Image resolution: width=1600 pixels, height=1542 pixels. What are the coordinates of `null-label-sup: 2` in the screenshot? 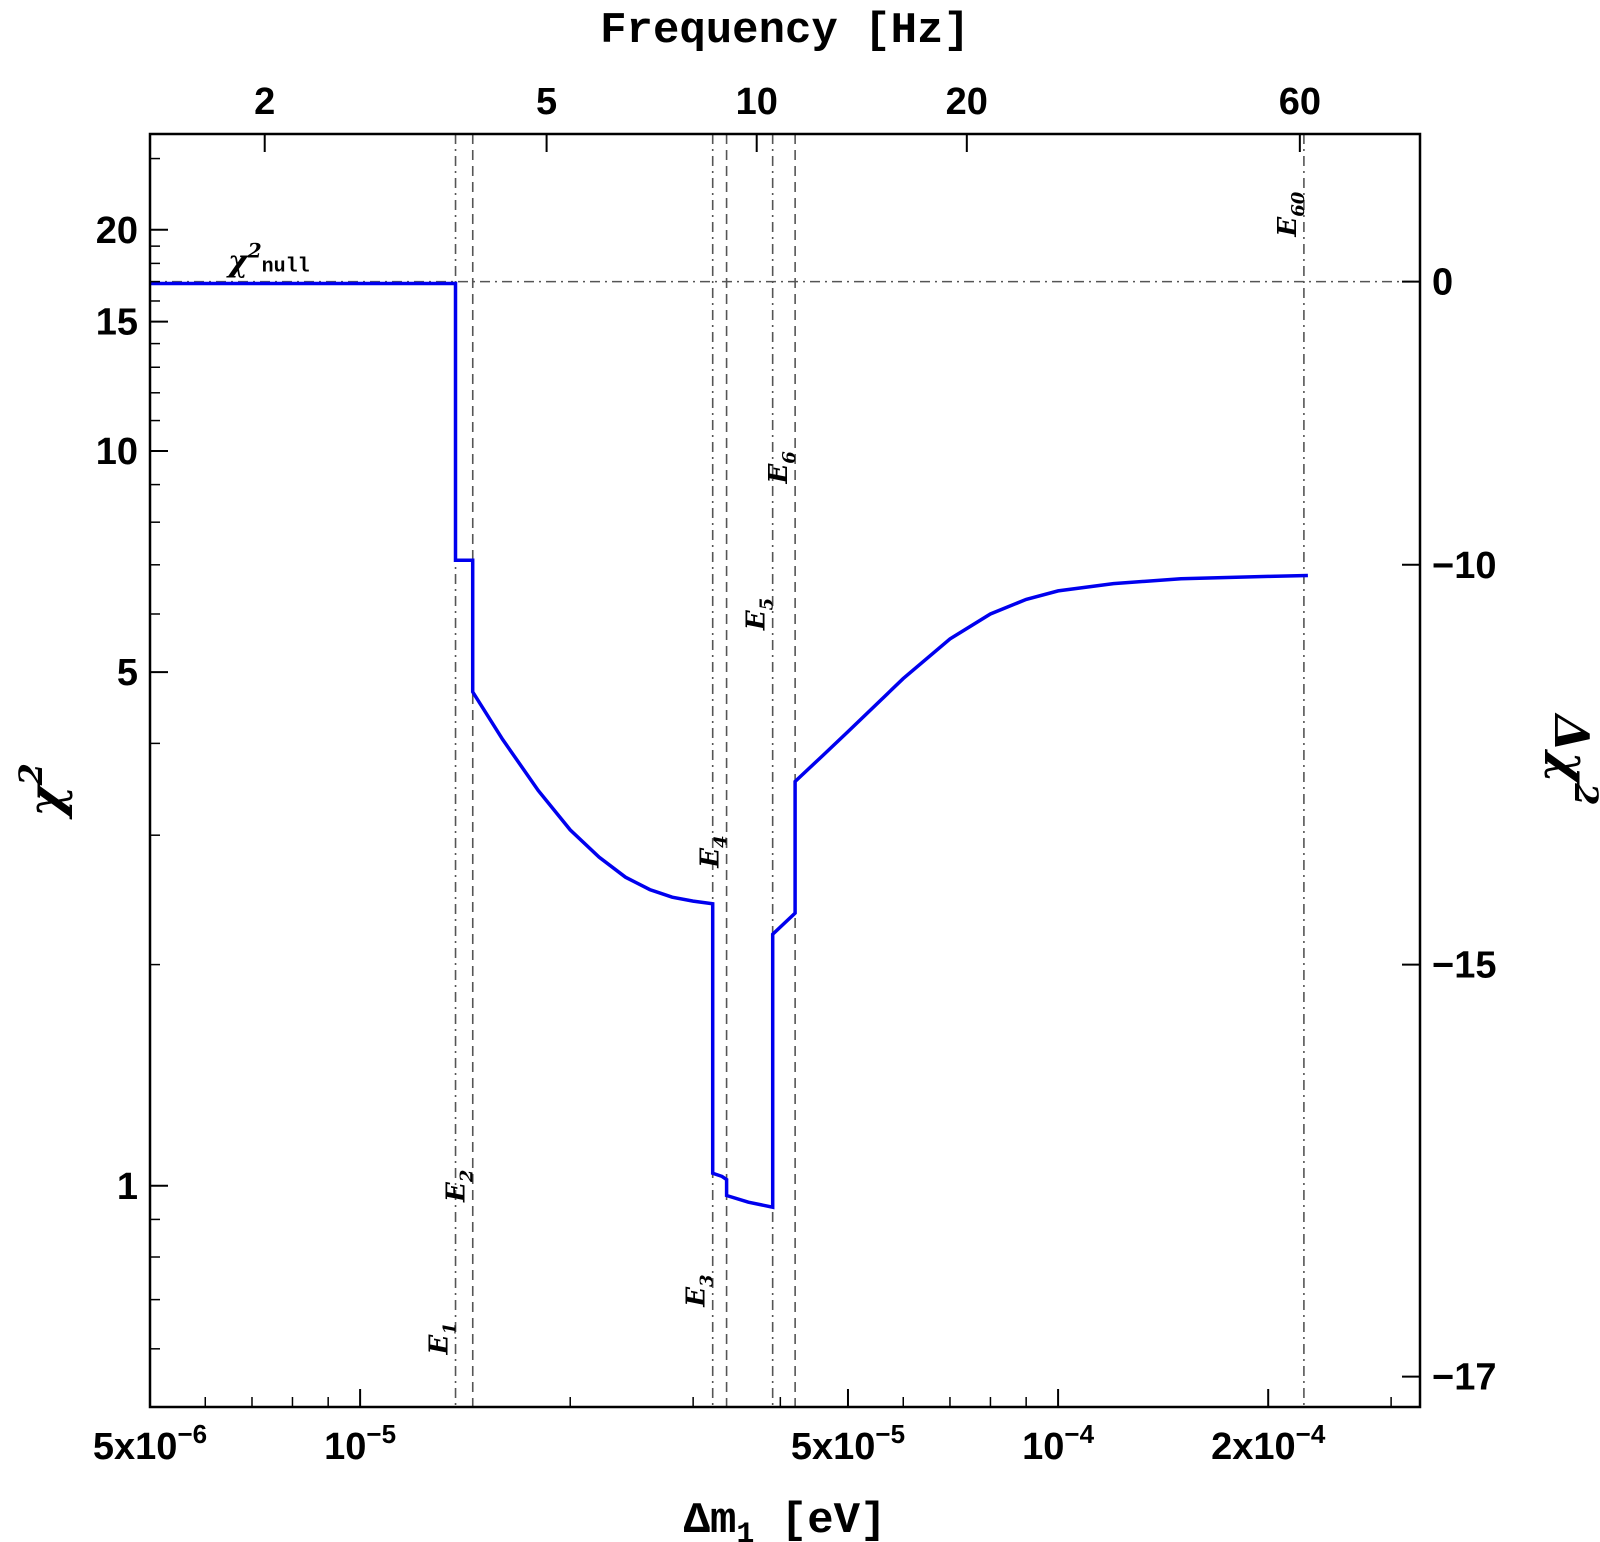 It's located at (254, 251).